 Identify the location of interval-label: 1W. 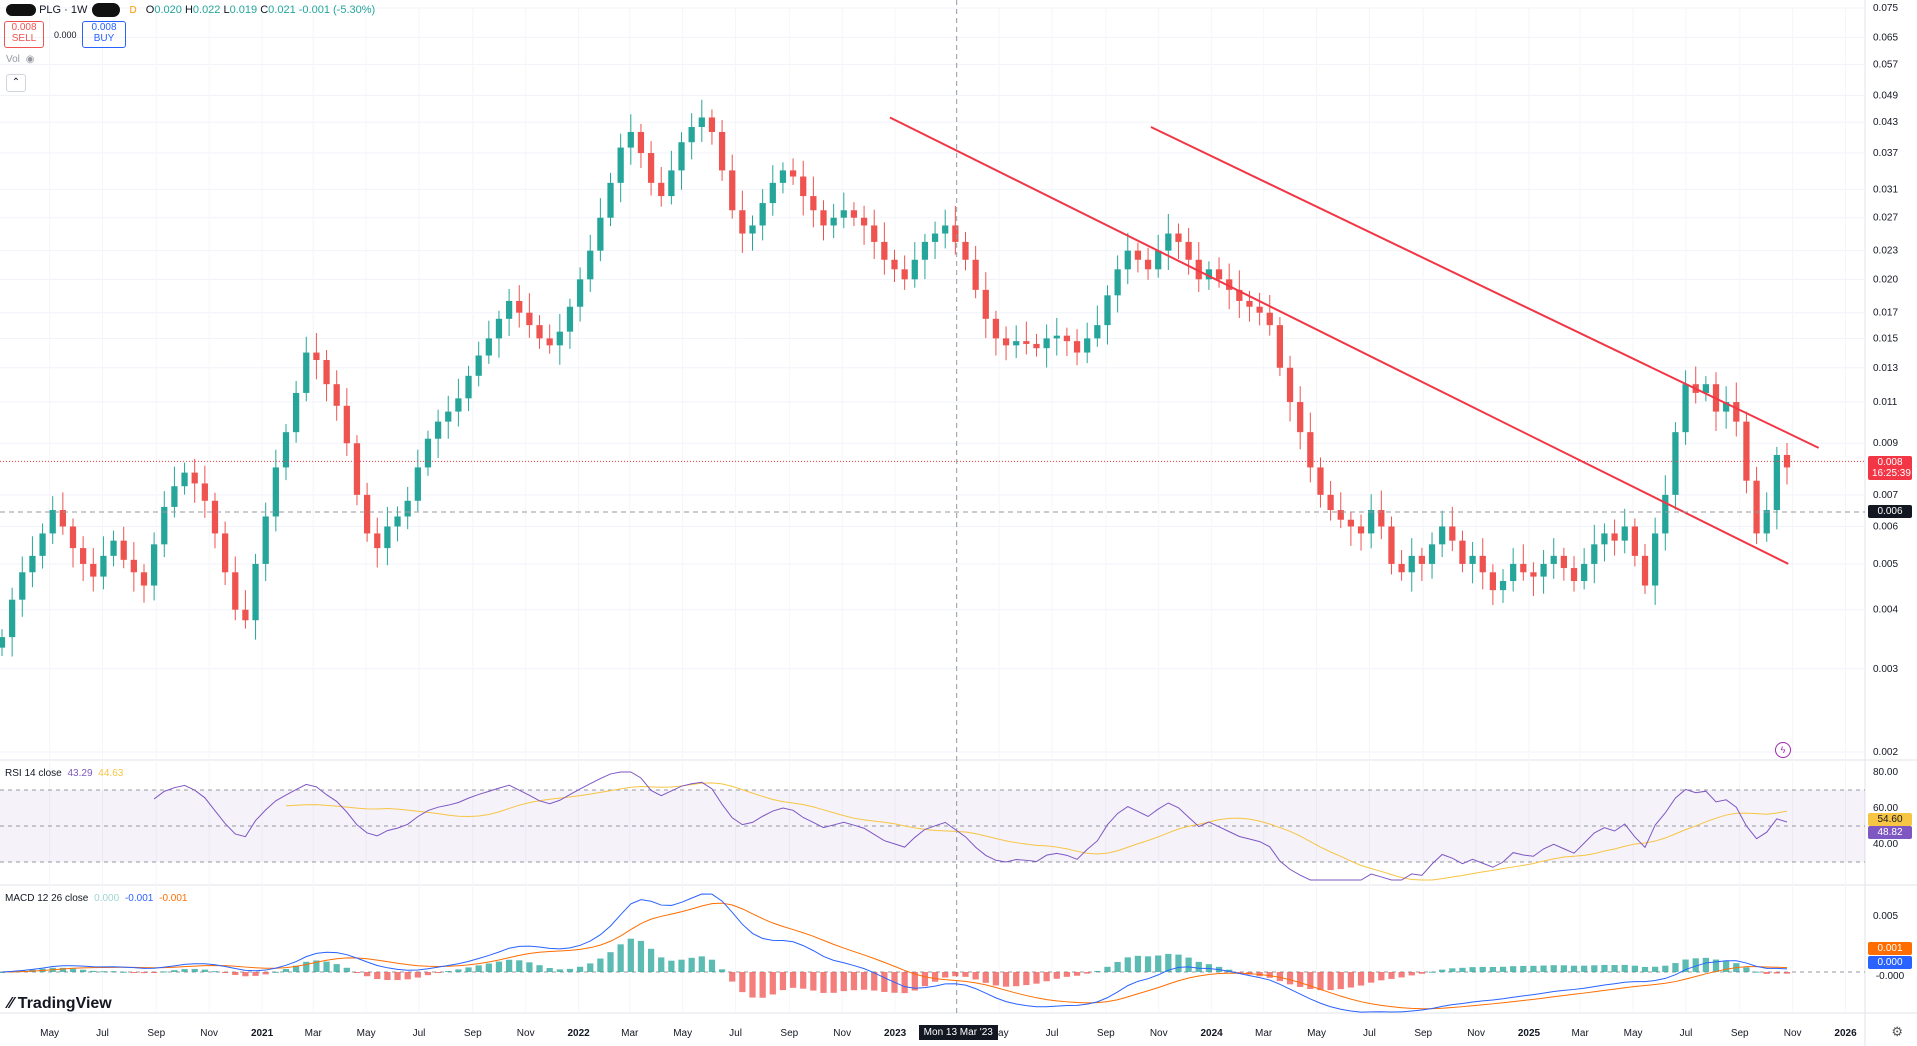
(79, 9).